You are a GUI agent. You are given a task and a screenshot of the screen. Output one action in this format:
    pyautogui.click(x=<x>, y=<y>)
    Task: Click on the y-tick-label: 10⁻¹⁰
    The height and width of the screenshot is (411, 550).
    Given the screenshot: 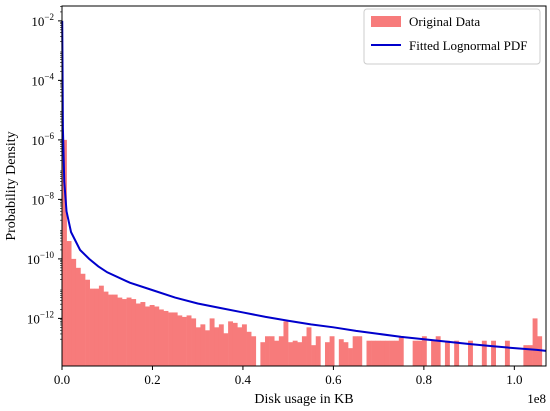 What is the action you would take?
    pyautogui.click(x=41, y=258)
    